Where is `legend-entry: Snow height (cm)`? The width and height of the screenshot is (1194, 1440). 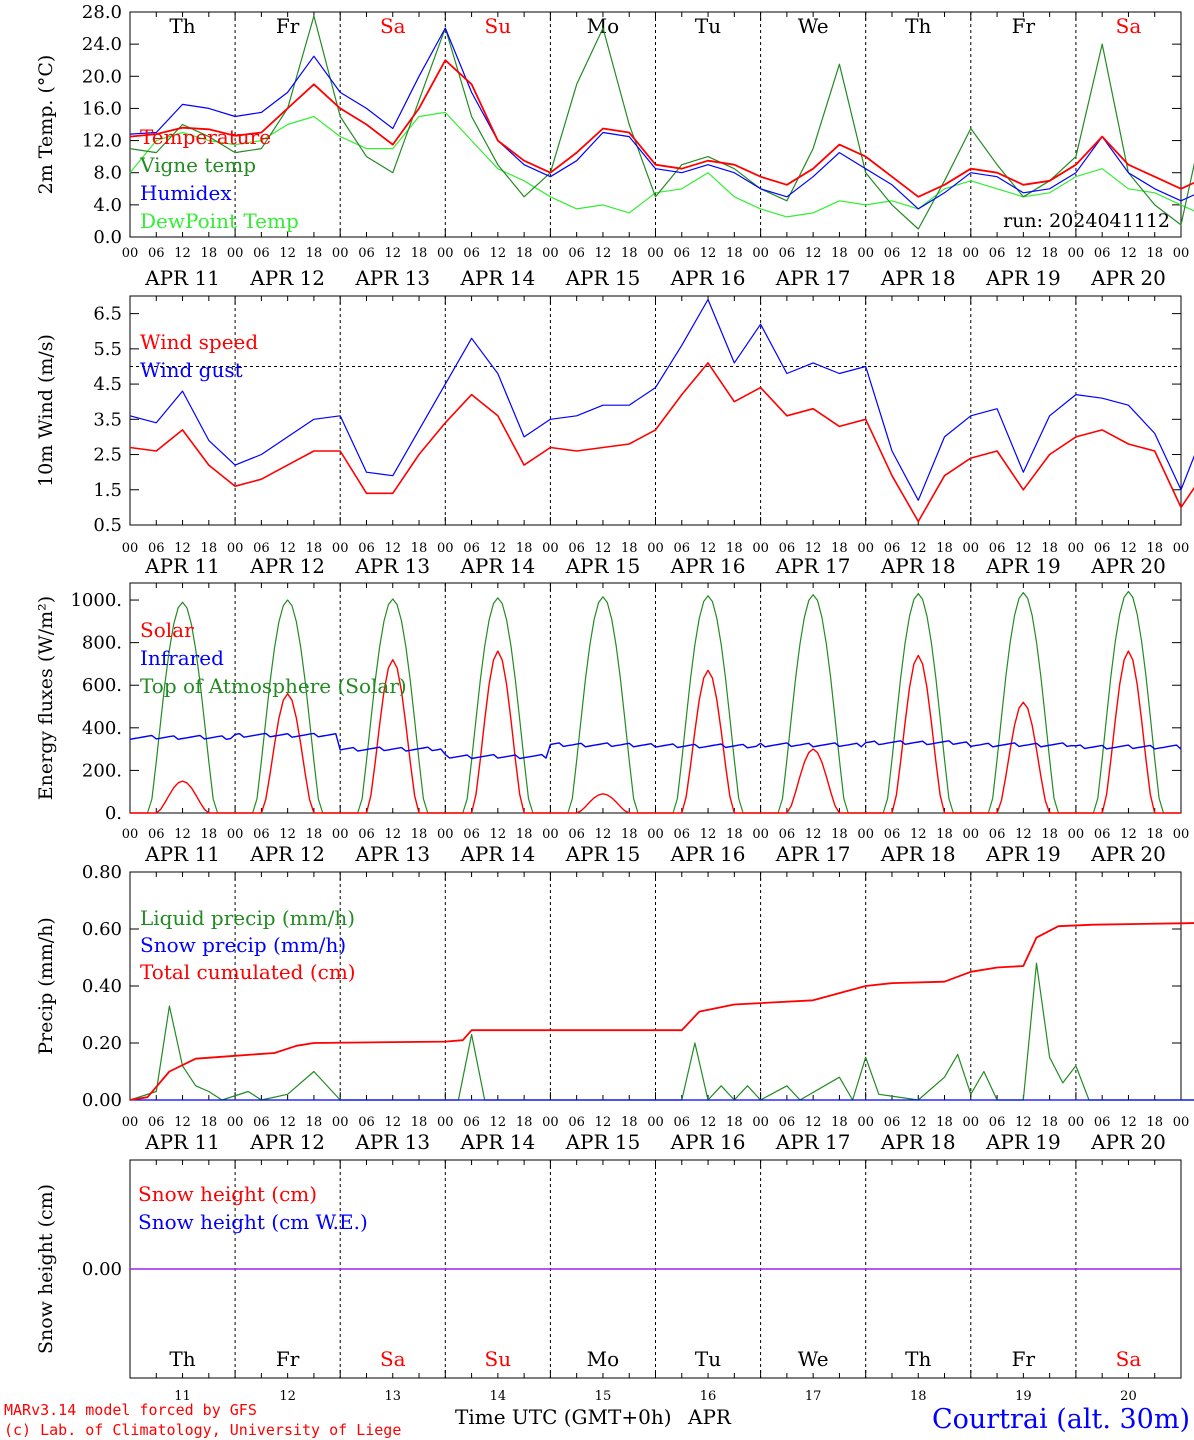
legend-entry: Snow height (cm) is located at coordinates (227, 1194).